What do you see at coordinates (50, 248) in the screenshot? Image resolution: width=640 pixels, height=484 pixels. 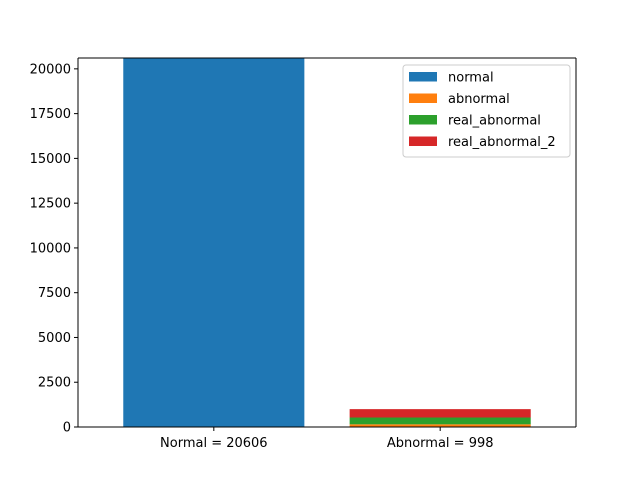 I see `y-tick-label-10000: 10000` at bounding box center [50, 248].